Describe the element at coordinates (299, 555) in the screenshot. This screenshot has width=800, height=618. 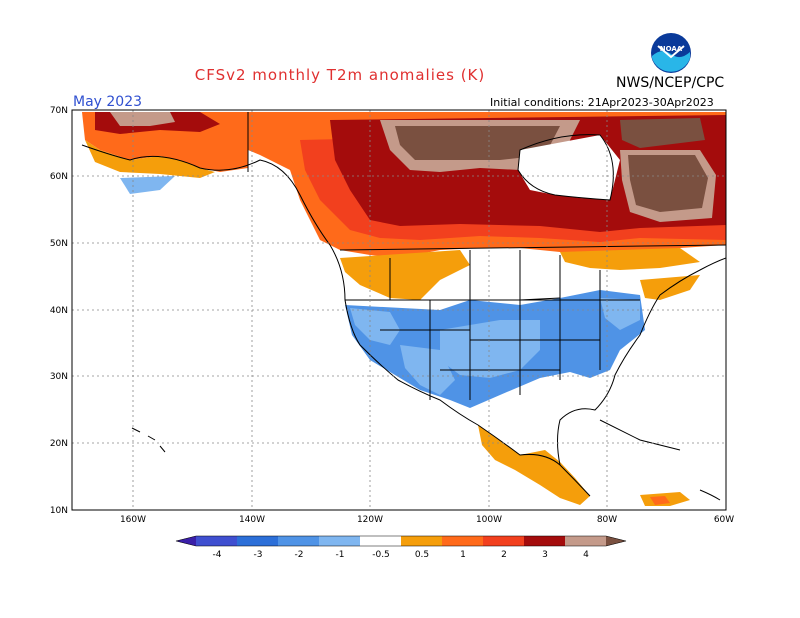
I see `colorbar-label-2: -2` at that location.